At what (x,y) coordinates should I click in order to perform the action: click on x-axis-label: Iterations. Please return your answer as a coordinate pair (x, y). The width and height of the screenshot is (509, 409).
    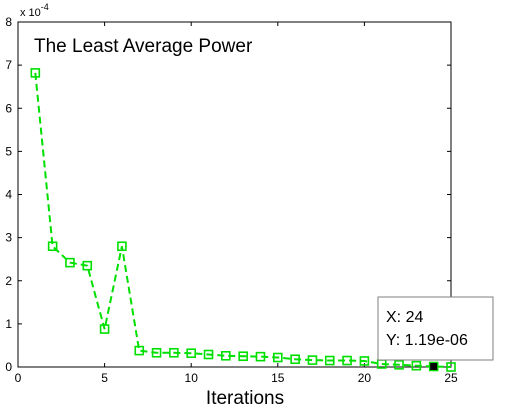
    Looking at the image, I should click on (245, 398).